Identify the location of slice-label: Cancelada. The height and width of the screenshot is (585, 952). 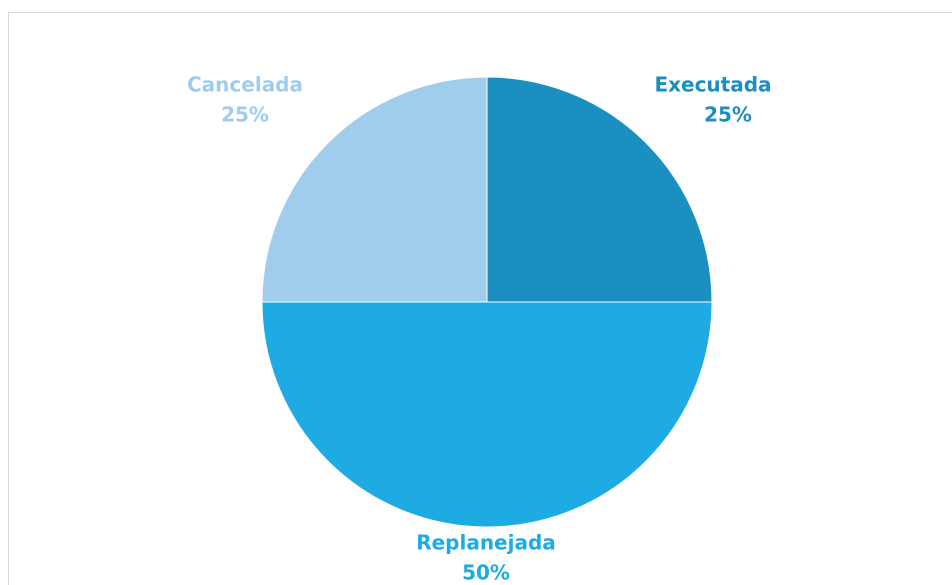
(245, 85).